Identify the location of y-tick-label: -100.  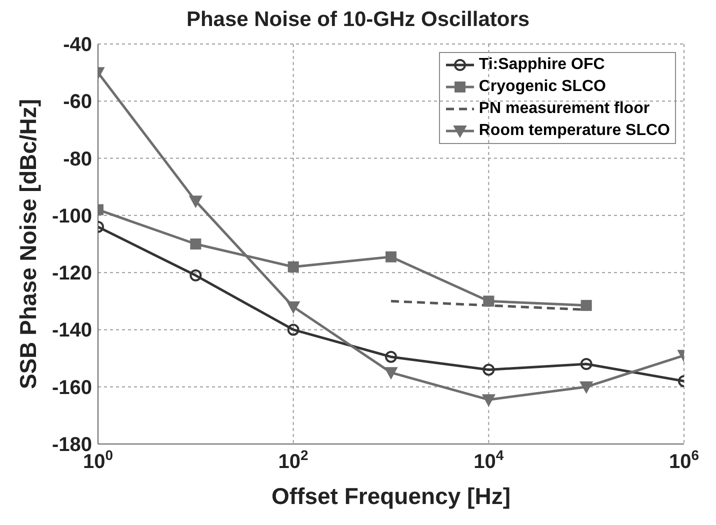
(72, 216).